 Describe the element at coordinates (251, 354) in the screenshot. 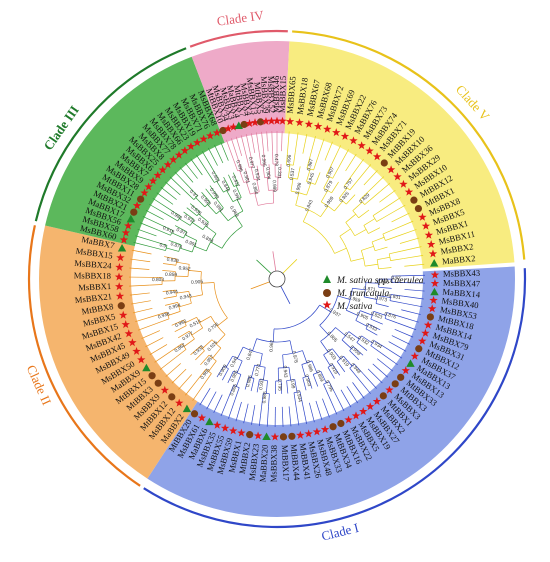

I see `bootstrap-value: 0.847` at that location.